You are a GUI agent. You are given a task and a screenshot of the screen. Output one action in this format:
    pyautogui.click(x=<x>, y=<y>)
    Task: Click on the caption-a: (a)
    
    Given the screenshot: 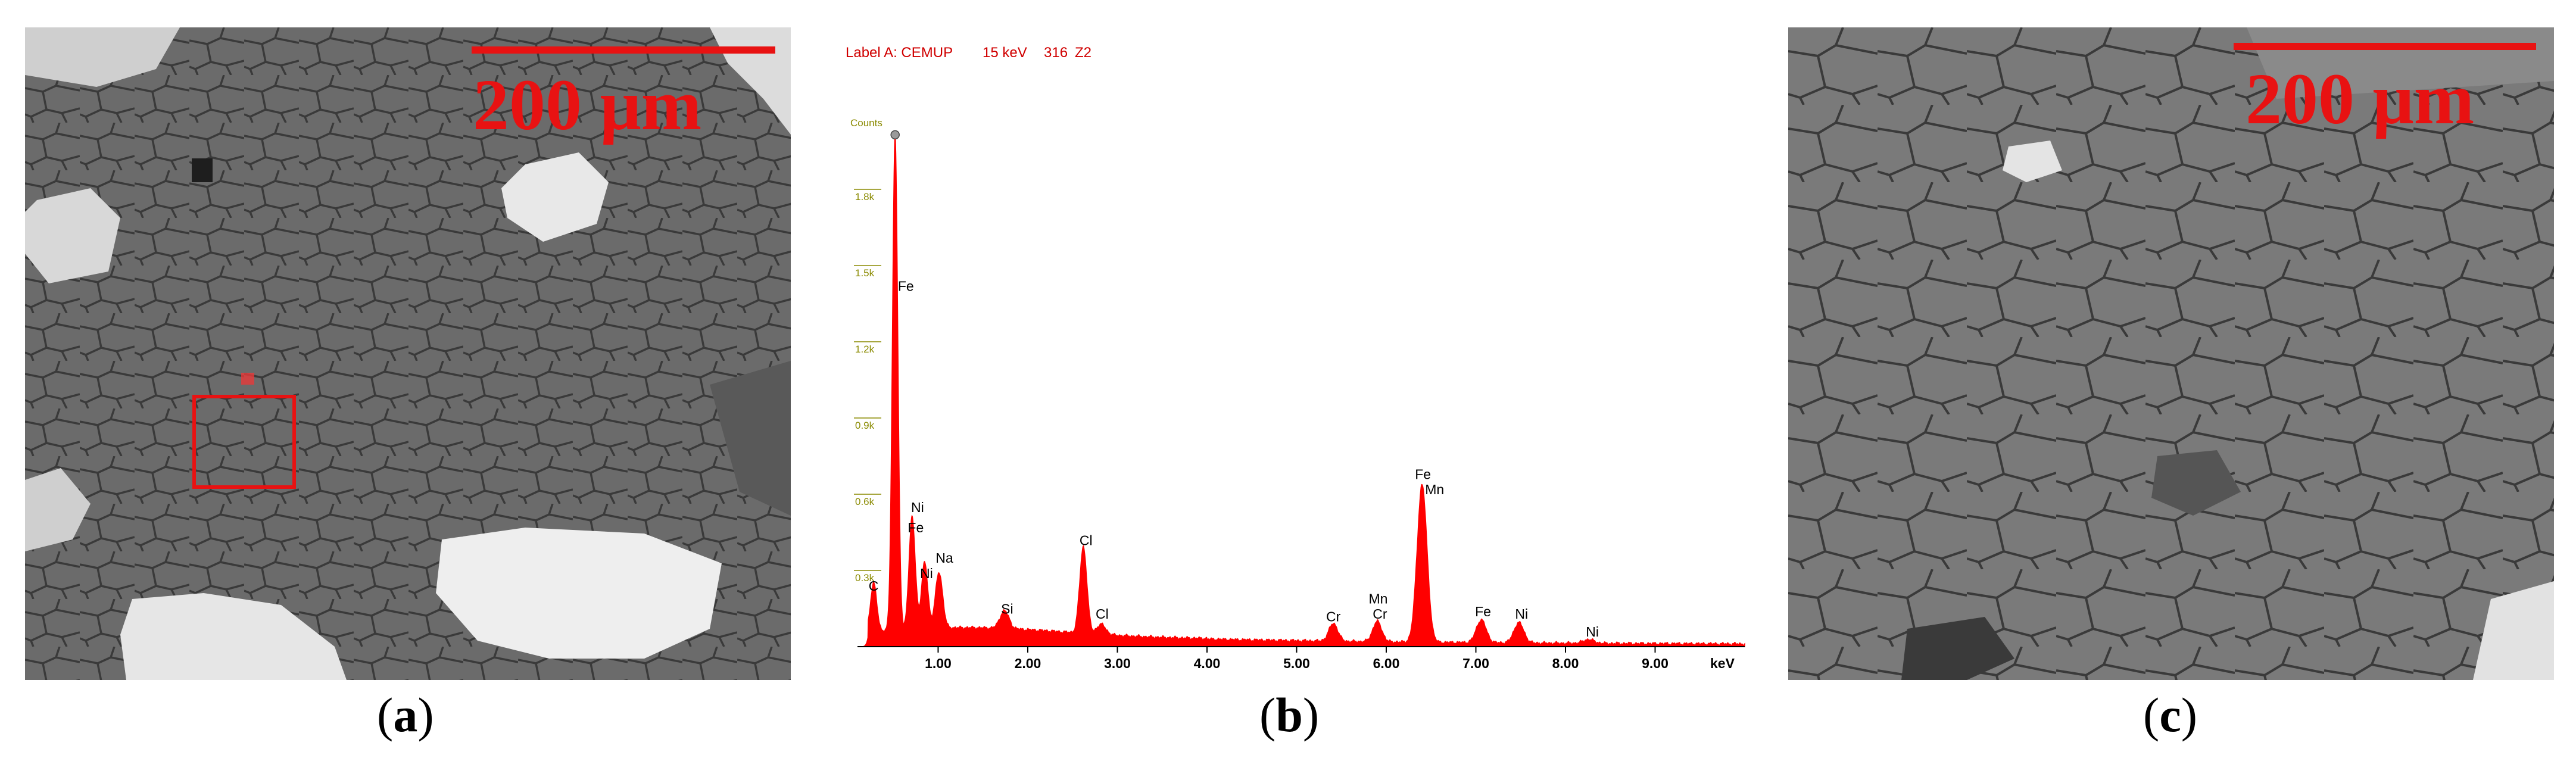 What is the action you would take?
    pyautogui.click(x=405, y=715)
    